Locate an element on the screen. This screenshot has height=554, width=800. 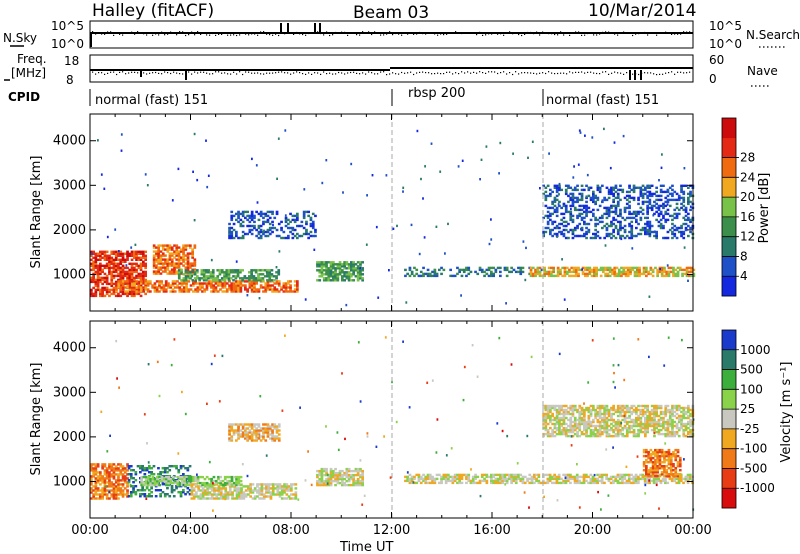
freq-panel: Freq. [MHz] 18 8 60 0 Nave is located at coordinates (391, 69).